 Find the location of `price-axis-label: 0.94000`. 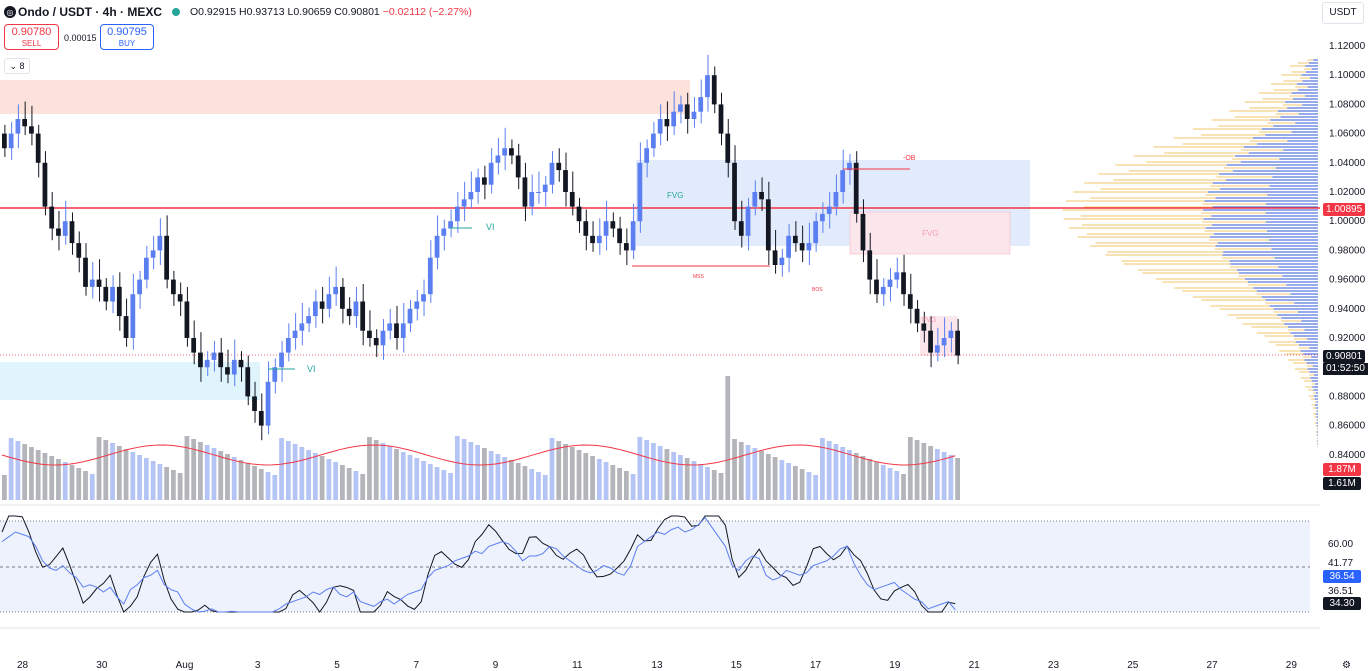

price-axis-label: 0.94000 is located at coordinates (1347, 309).